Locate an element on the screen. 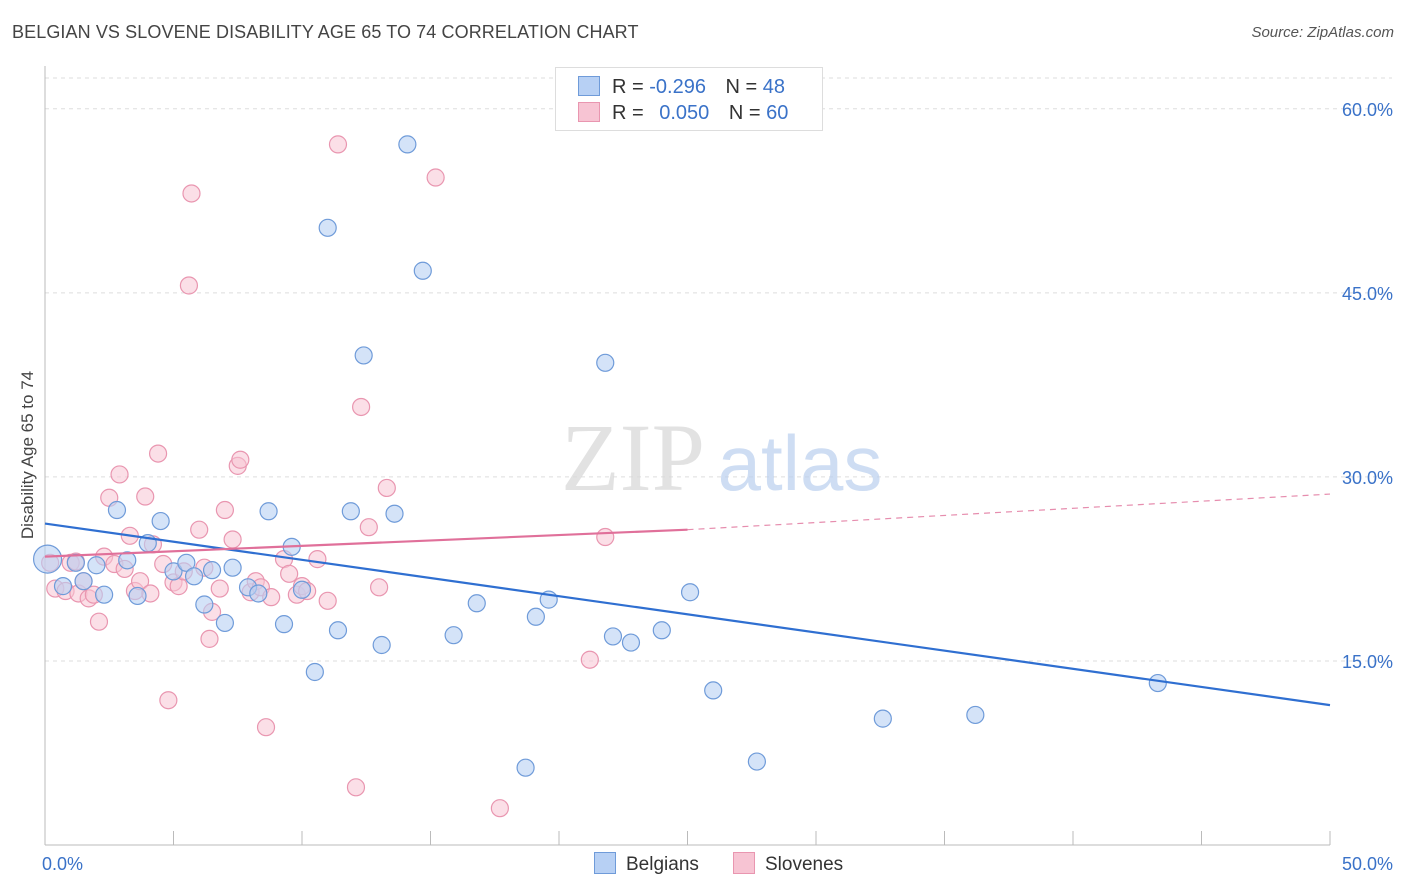 The width and height of the screenshot is (1406, 892). legend-row-belgians: R = -0.296 N = 48 is located at coordinates (681, 88).